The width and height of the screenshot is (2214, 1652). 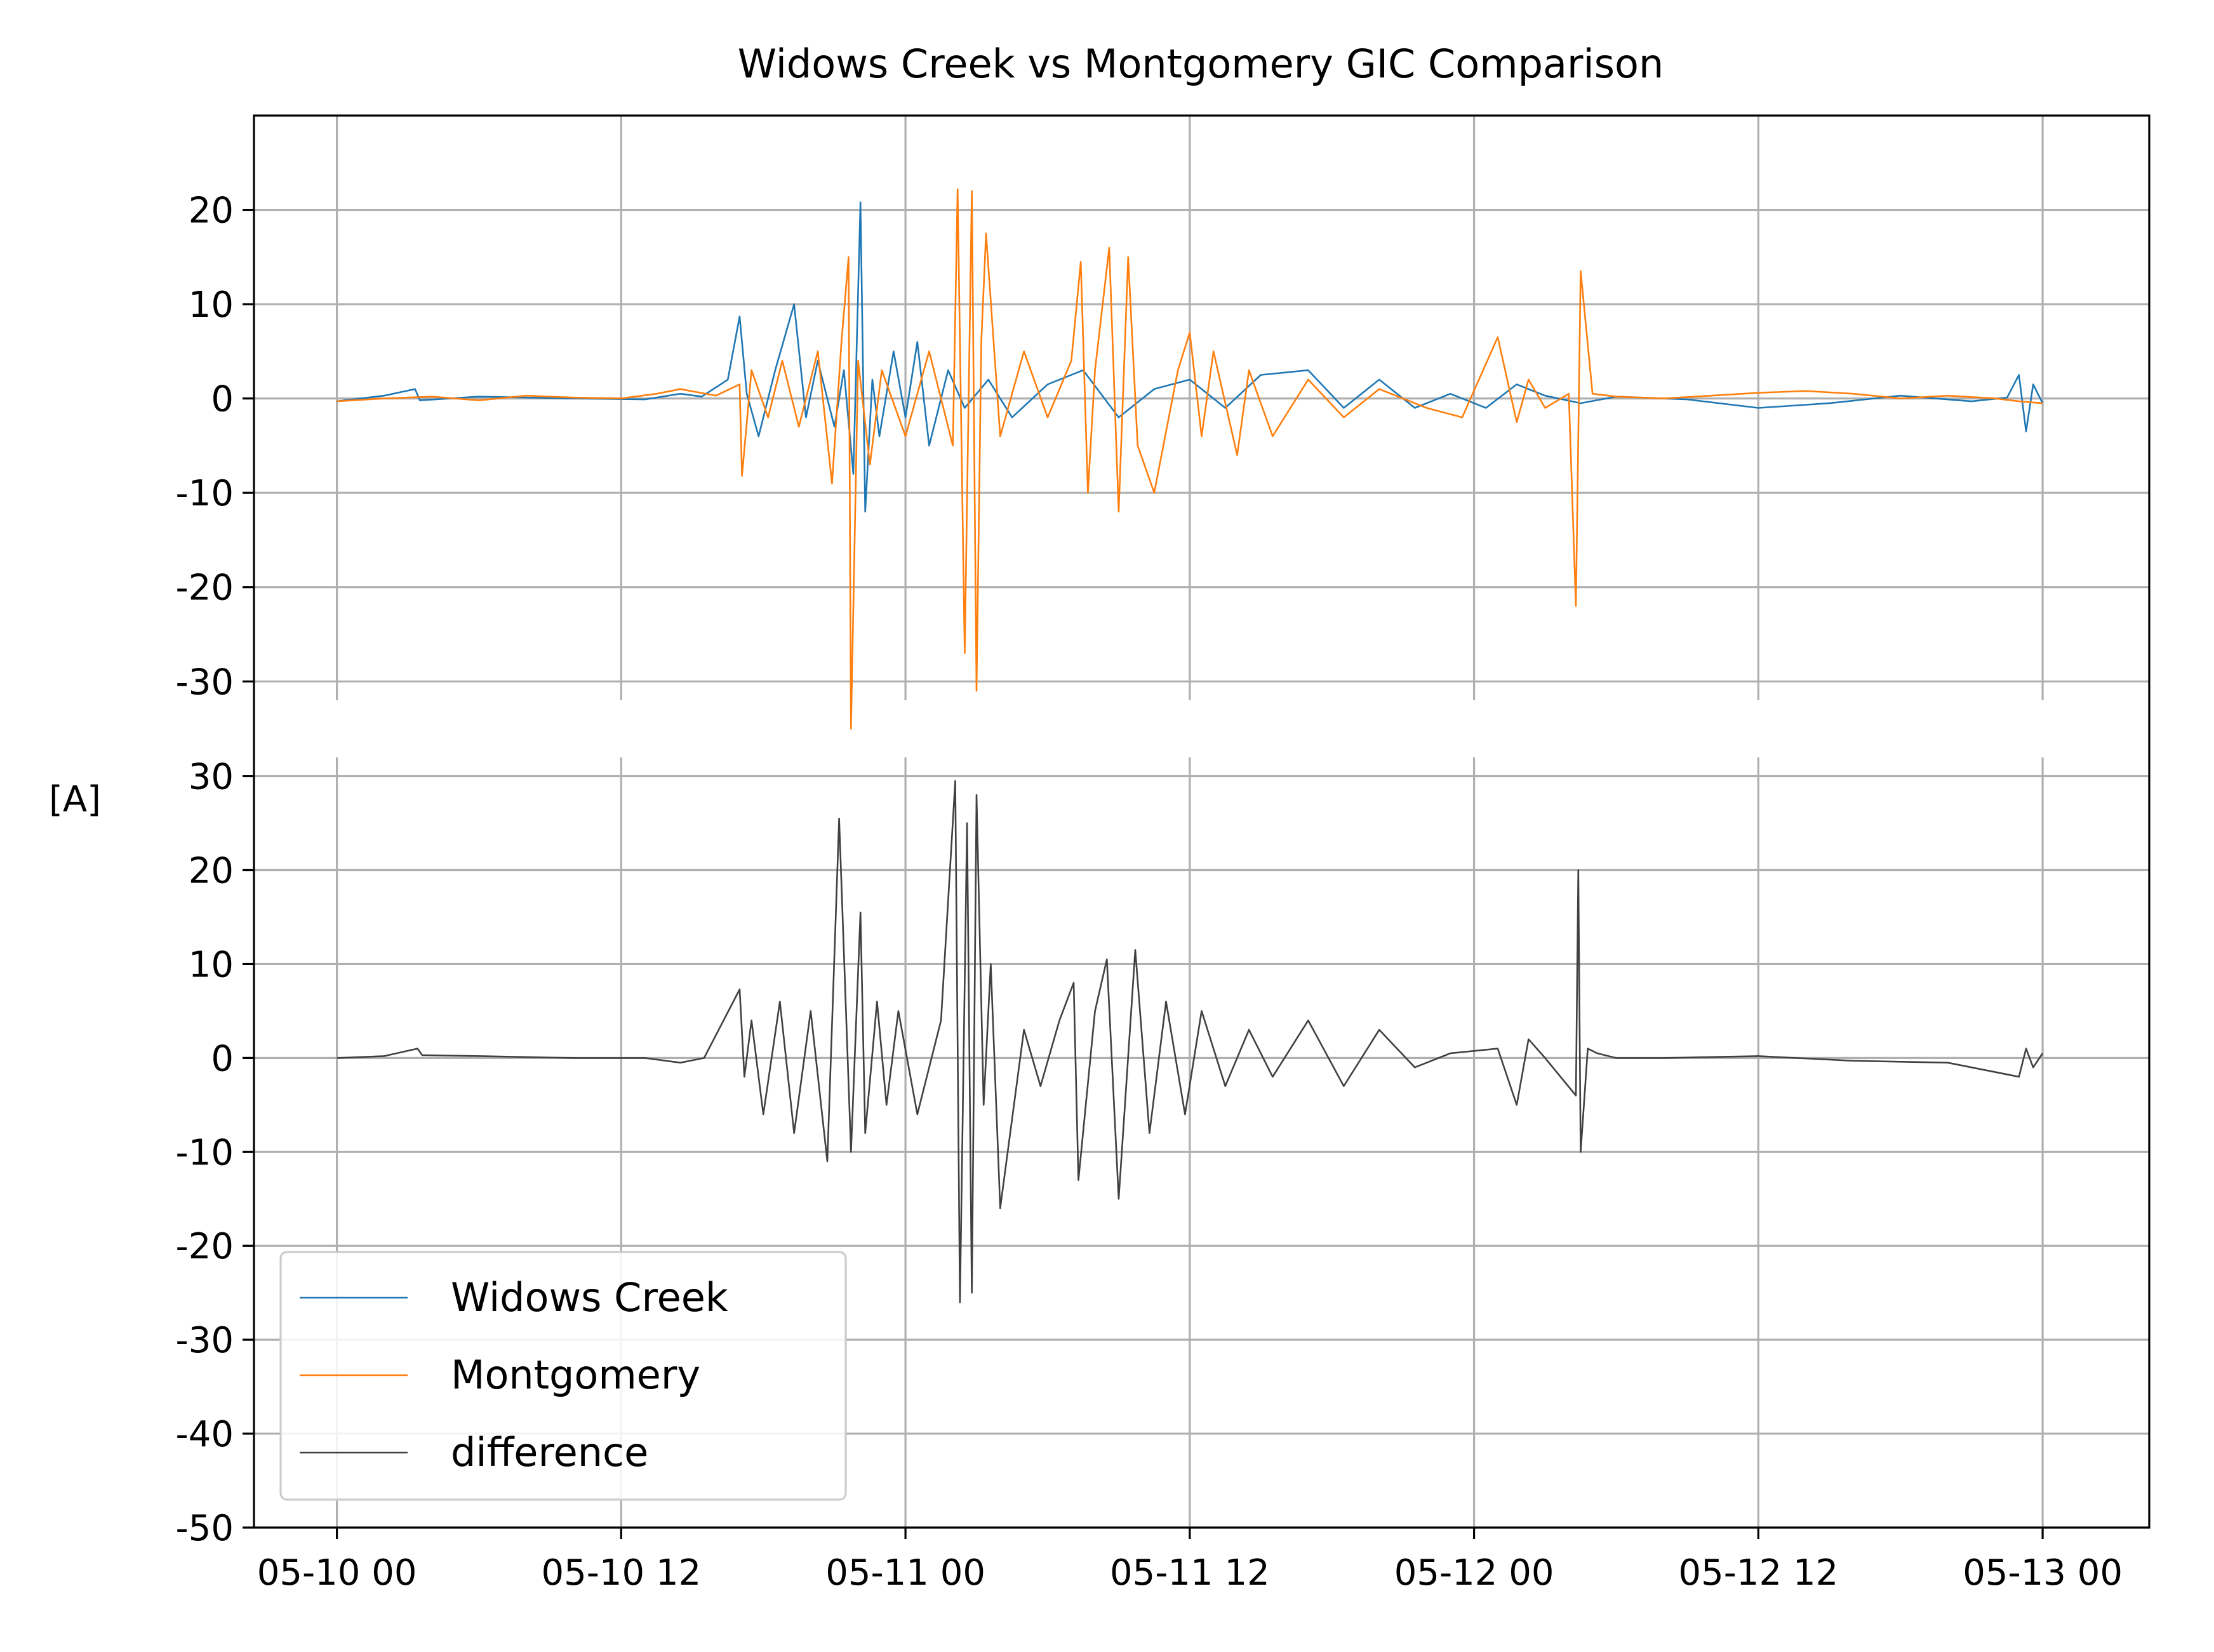 What do you see at coordinates (75, 799) in the screenshot?
I see `y-axis-label: [A]` at bounding box center [75, 799].